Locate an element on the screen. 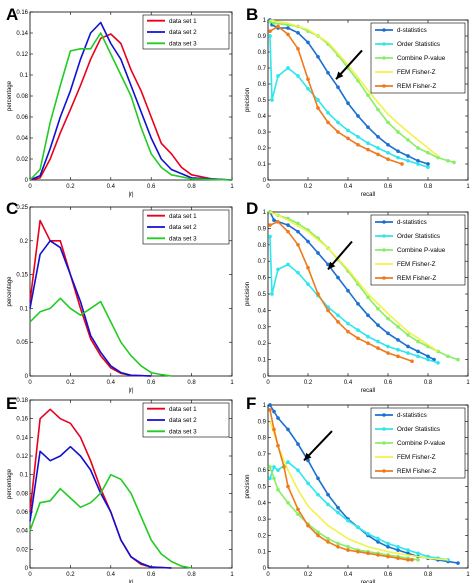 The width and height of the screenshot is (474, 583). y-tick-label: 0.02 is located at coordinates (22, 160).